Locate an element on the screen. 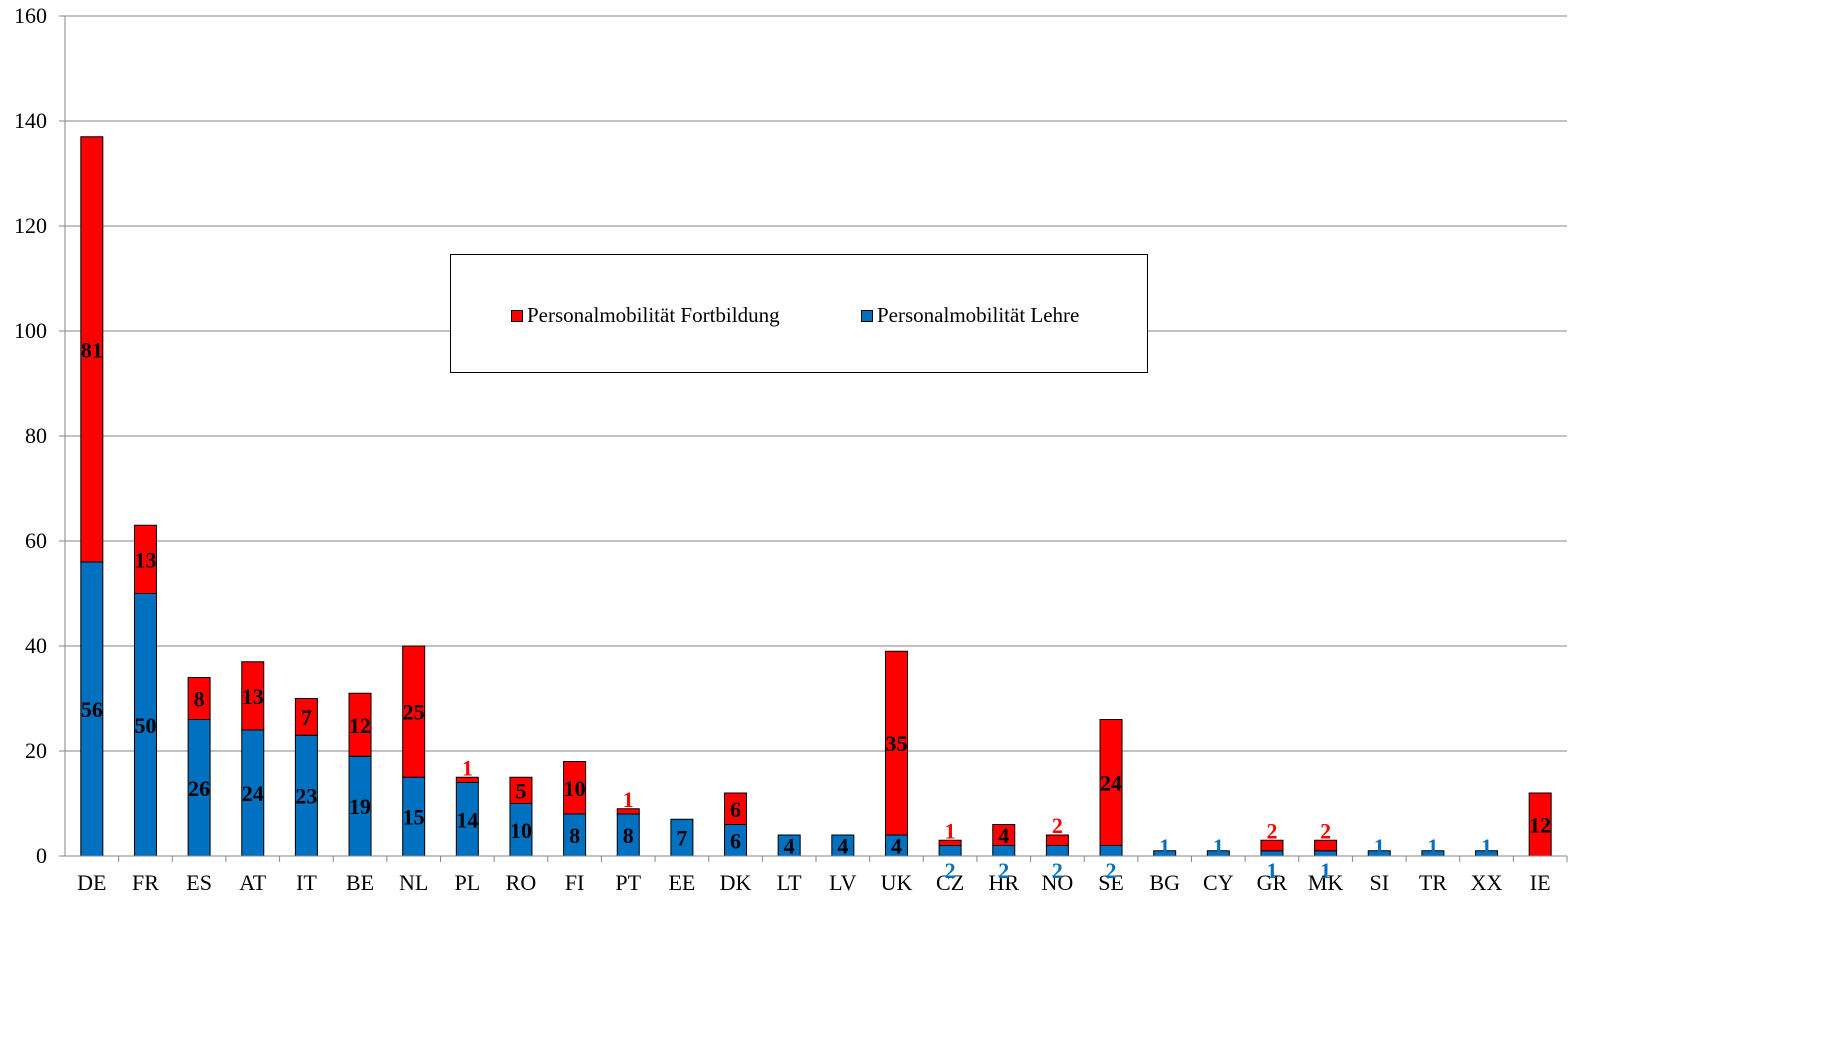  bar-fortbildung-es is located at coordinates (199, 698).